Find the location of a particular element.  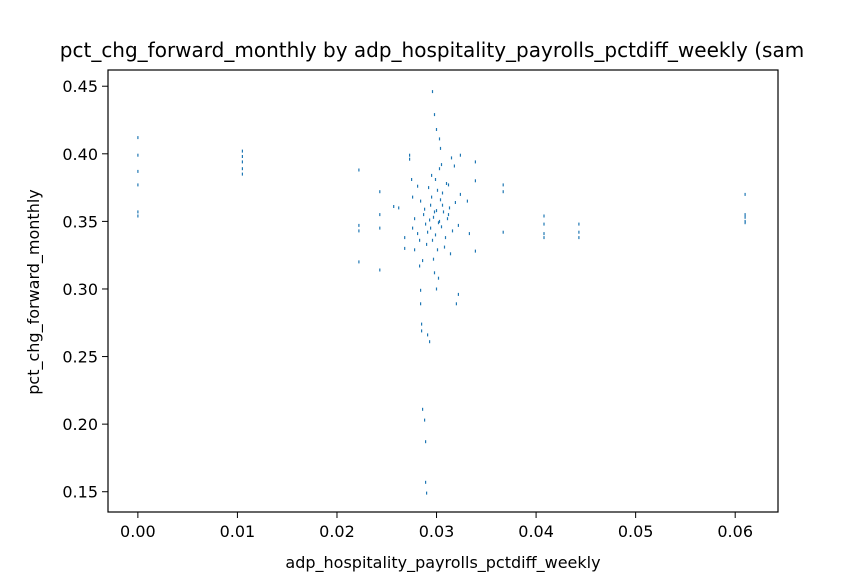

y-tick-label: 0.30 is located at coordinates (80, 289).